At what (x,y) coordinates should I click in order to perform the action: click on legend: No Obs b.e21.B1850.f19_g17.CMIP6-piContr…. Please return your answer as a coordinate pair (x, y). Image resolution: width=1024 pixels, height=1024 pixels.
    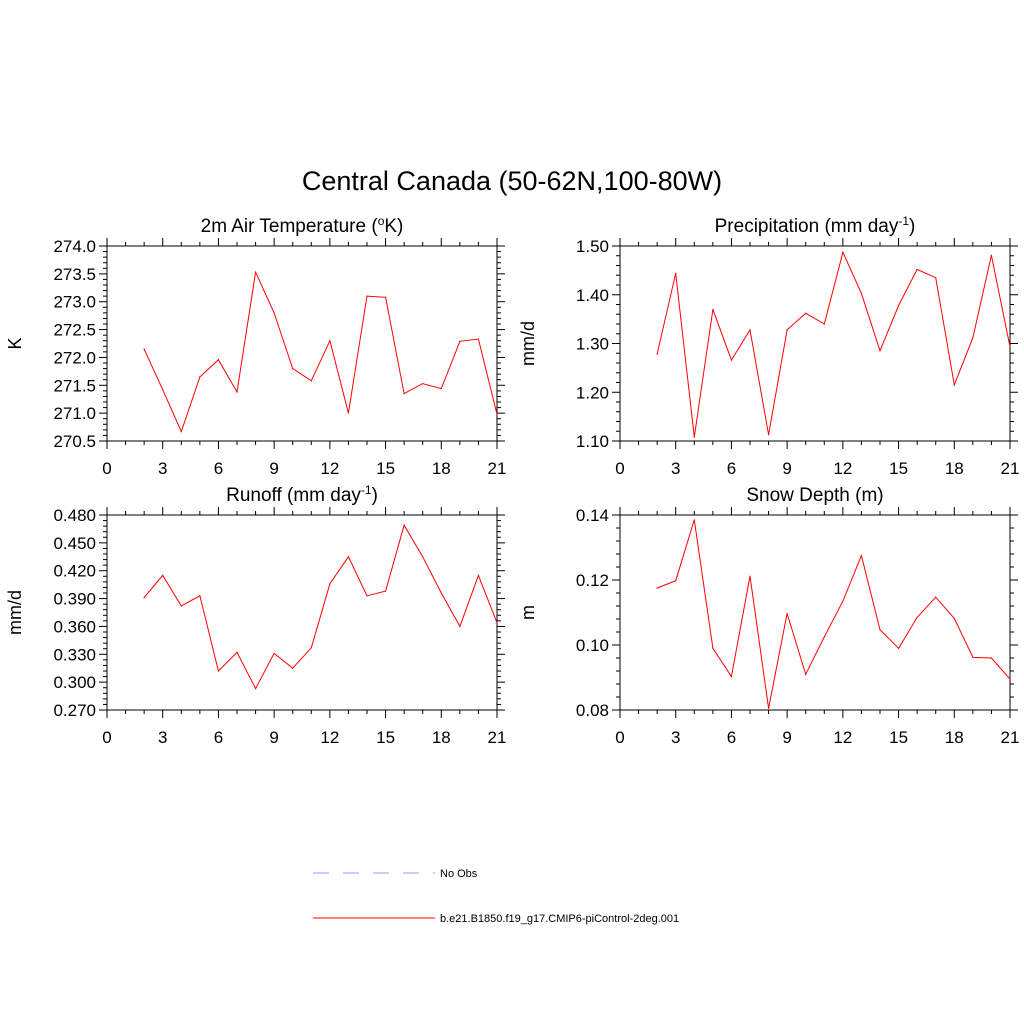
    Looking at the image, I should click on (496, 896).